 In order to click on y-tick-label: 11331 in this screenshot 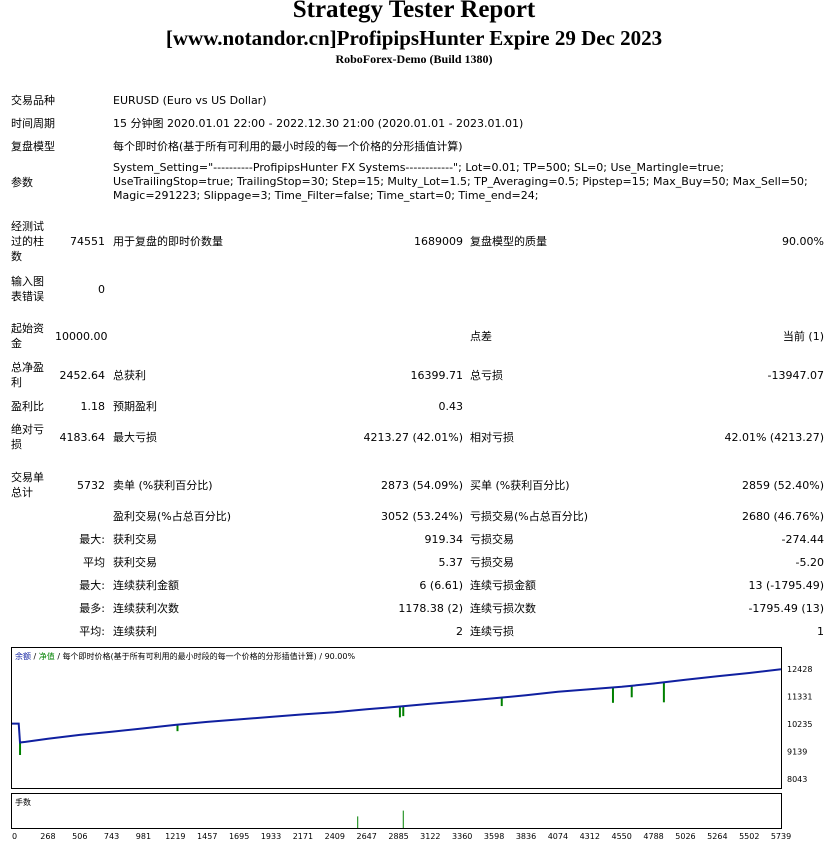, I will do `click(799, 697)`.